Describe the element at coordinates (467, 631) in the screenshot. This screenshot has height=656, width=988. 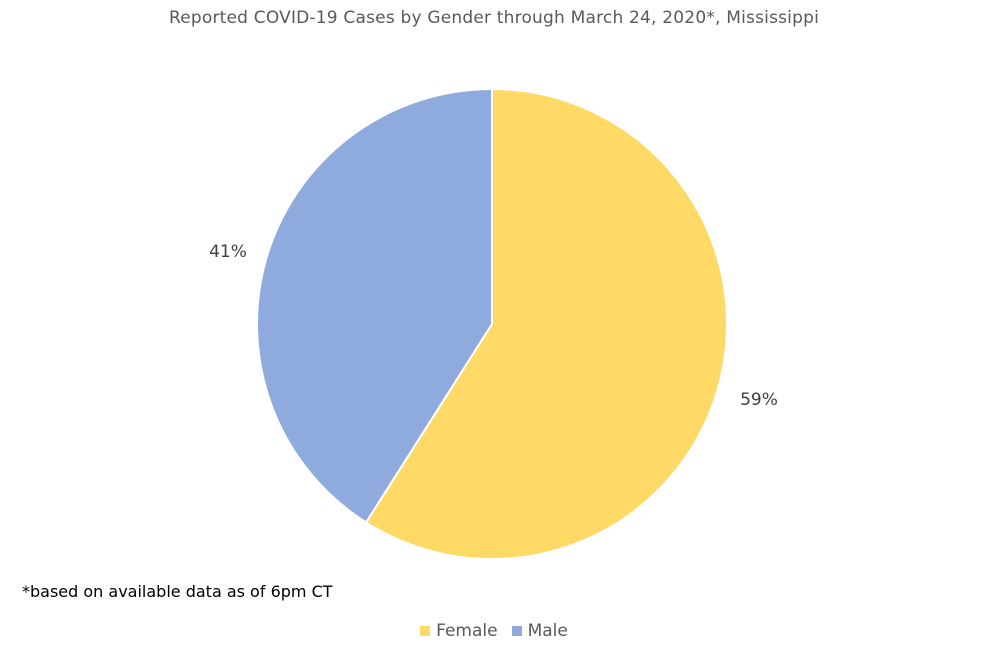
I see `legend-label-female: Female` at that location.